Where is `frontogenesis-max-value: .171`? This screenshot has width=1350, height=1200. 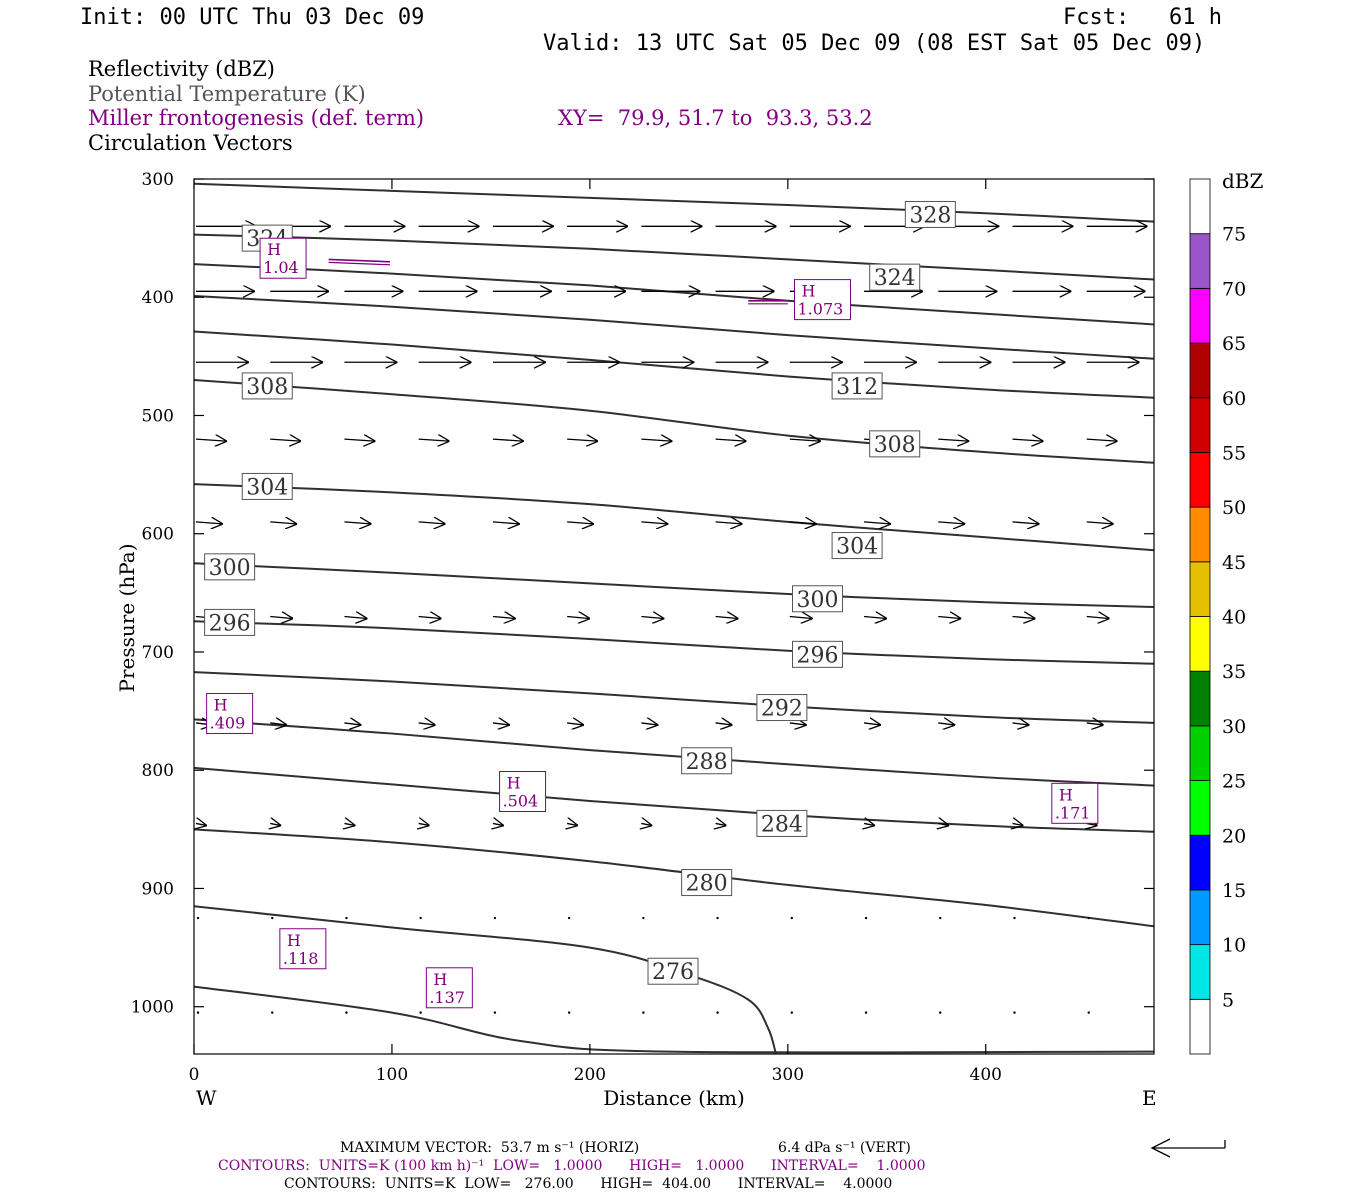
frontogenesis-max-value: .171 is located at coordinates (1073, 812).